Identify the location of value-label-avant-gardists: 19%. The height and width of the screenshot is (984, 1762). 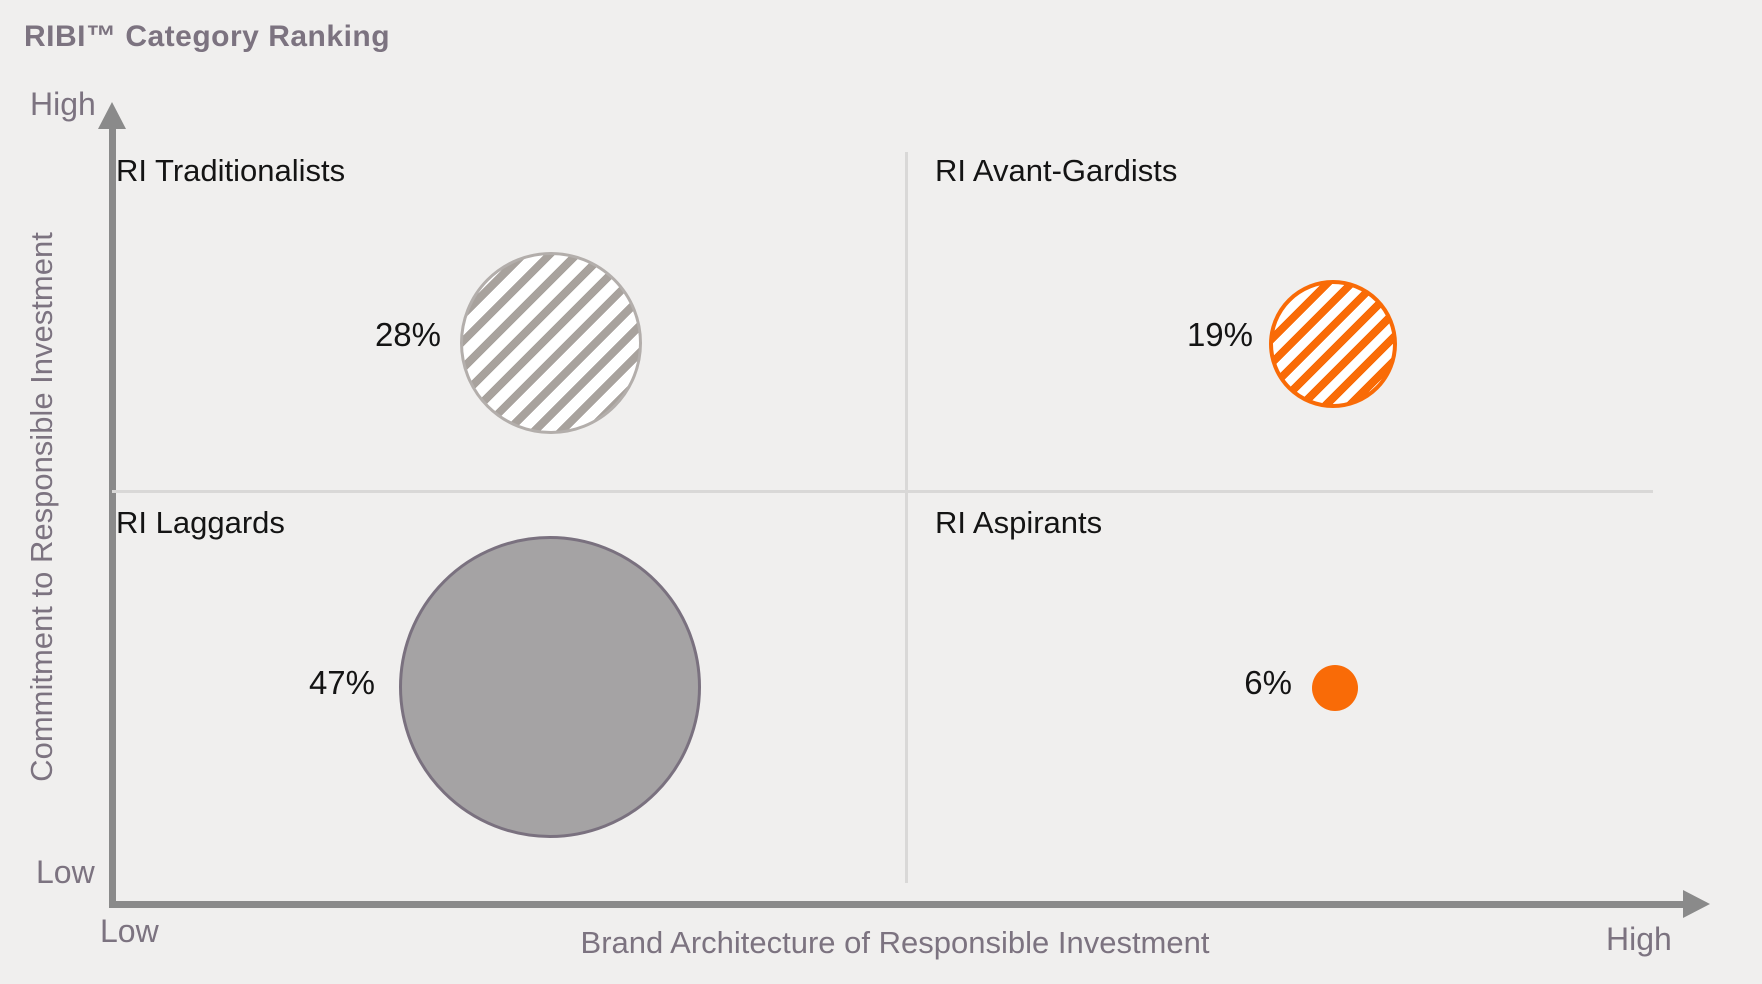
(1219, 334).